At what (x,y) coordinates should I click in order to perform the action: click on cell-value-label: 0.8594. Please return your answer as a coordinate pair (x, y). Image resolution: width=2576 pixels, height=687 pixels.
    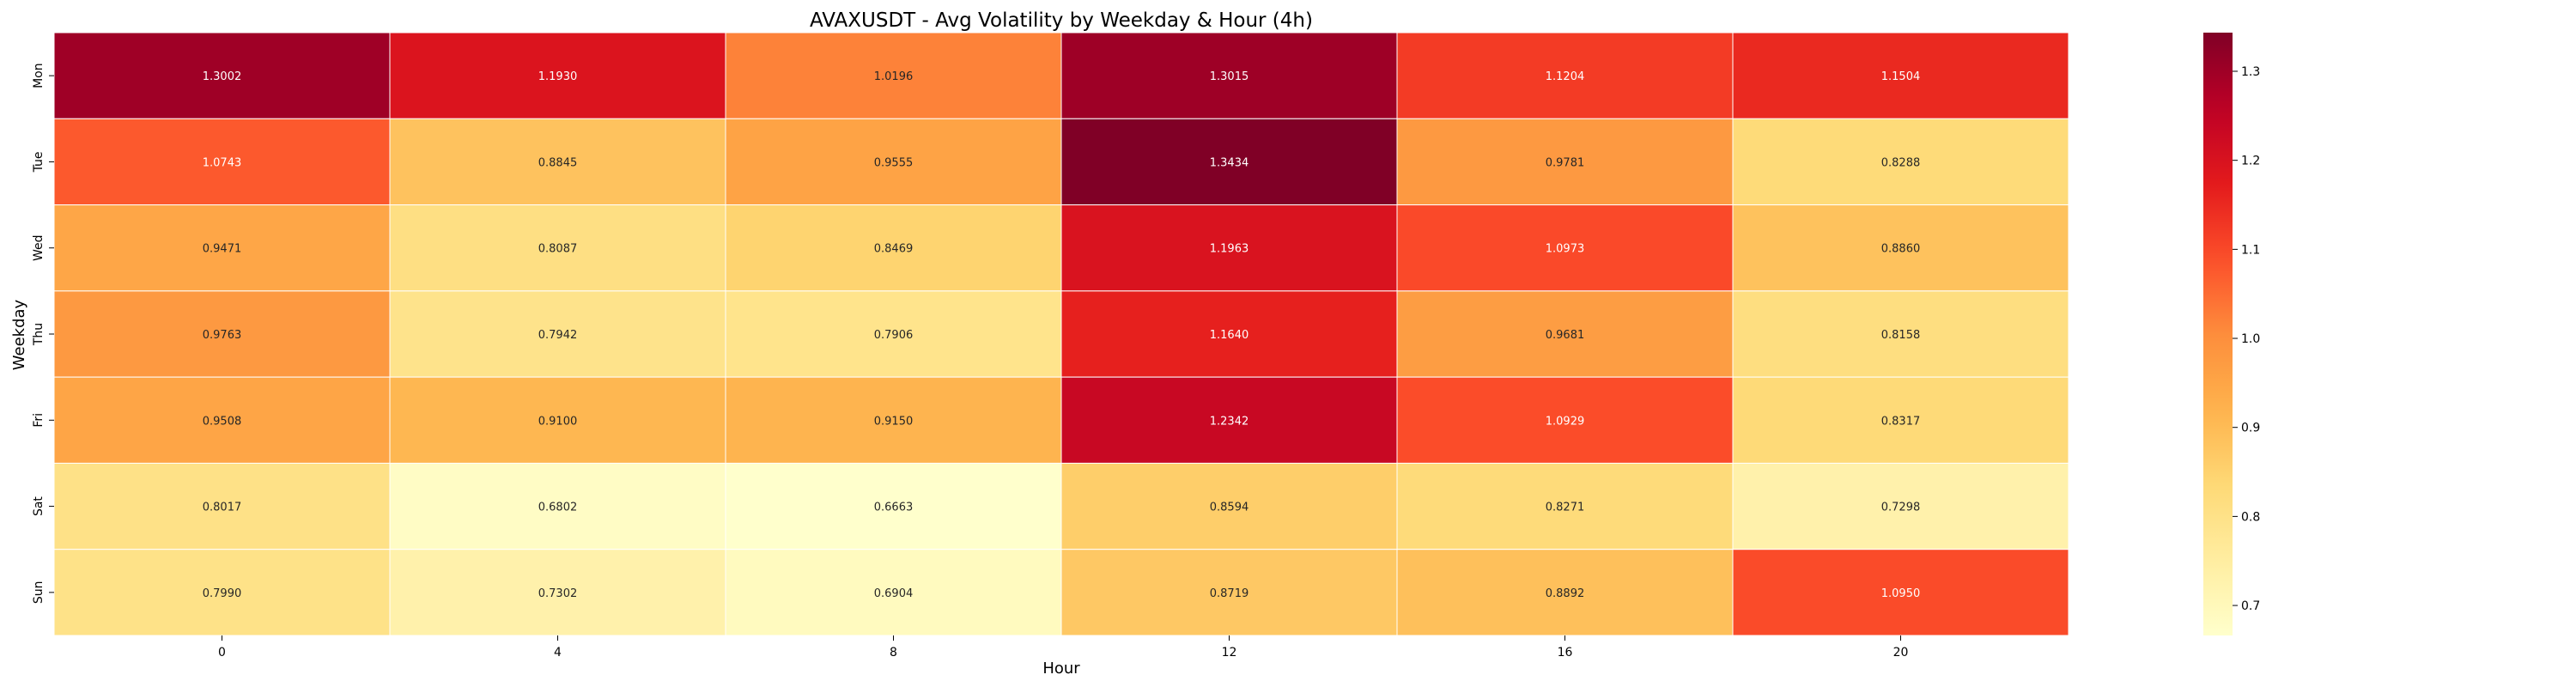
    Looking at the image, I should click on (1229, 508).